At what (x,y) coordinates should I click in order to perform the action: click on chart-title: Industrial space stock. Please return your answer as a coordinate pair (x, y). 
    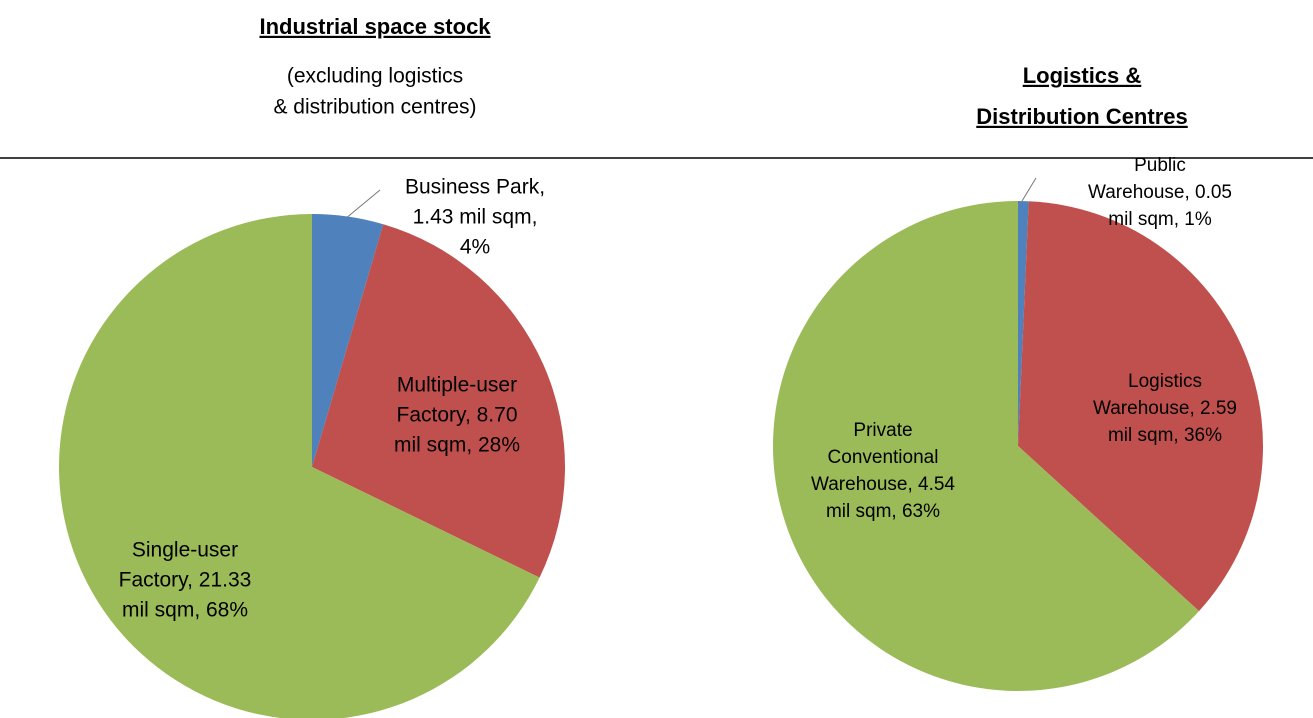
    Looking at the image, I should click on (375, 26).